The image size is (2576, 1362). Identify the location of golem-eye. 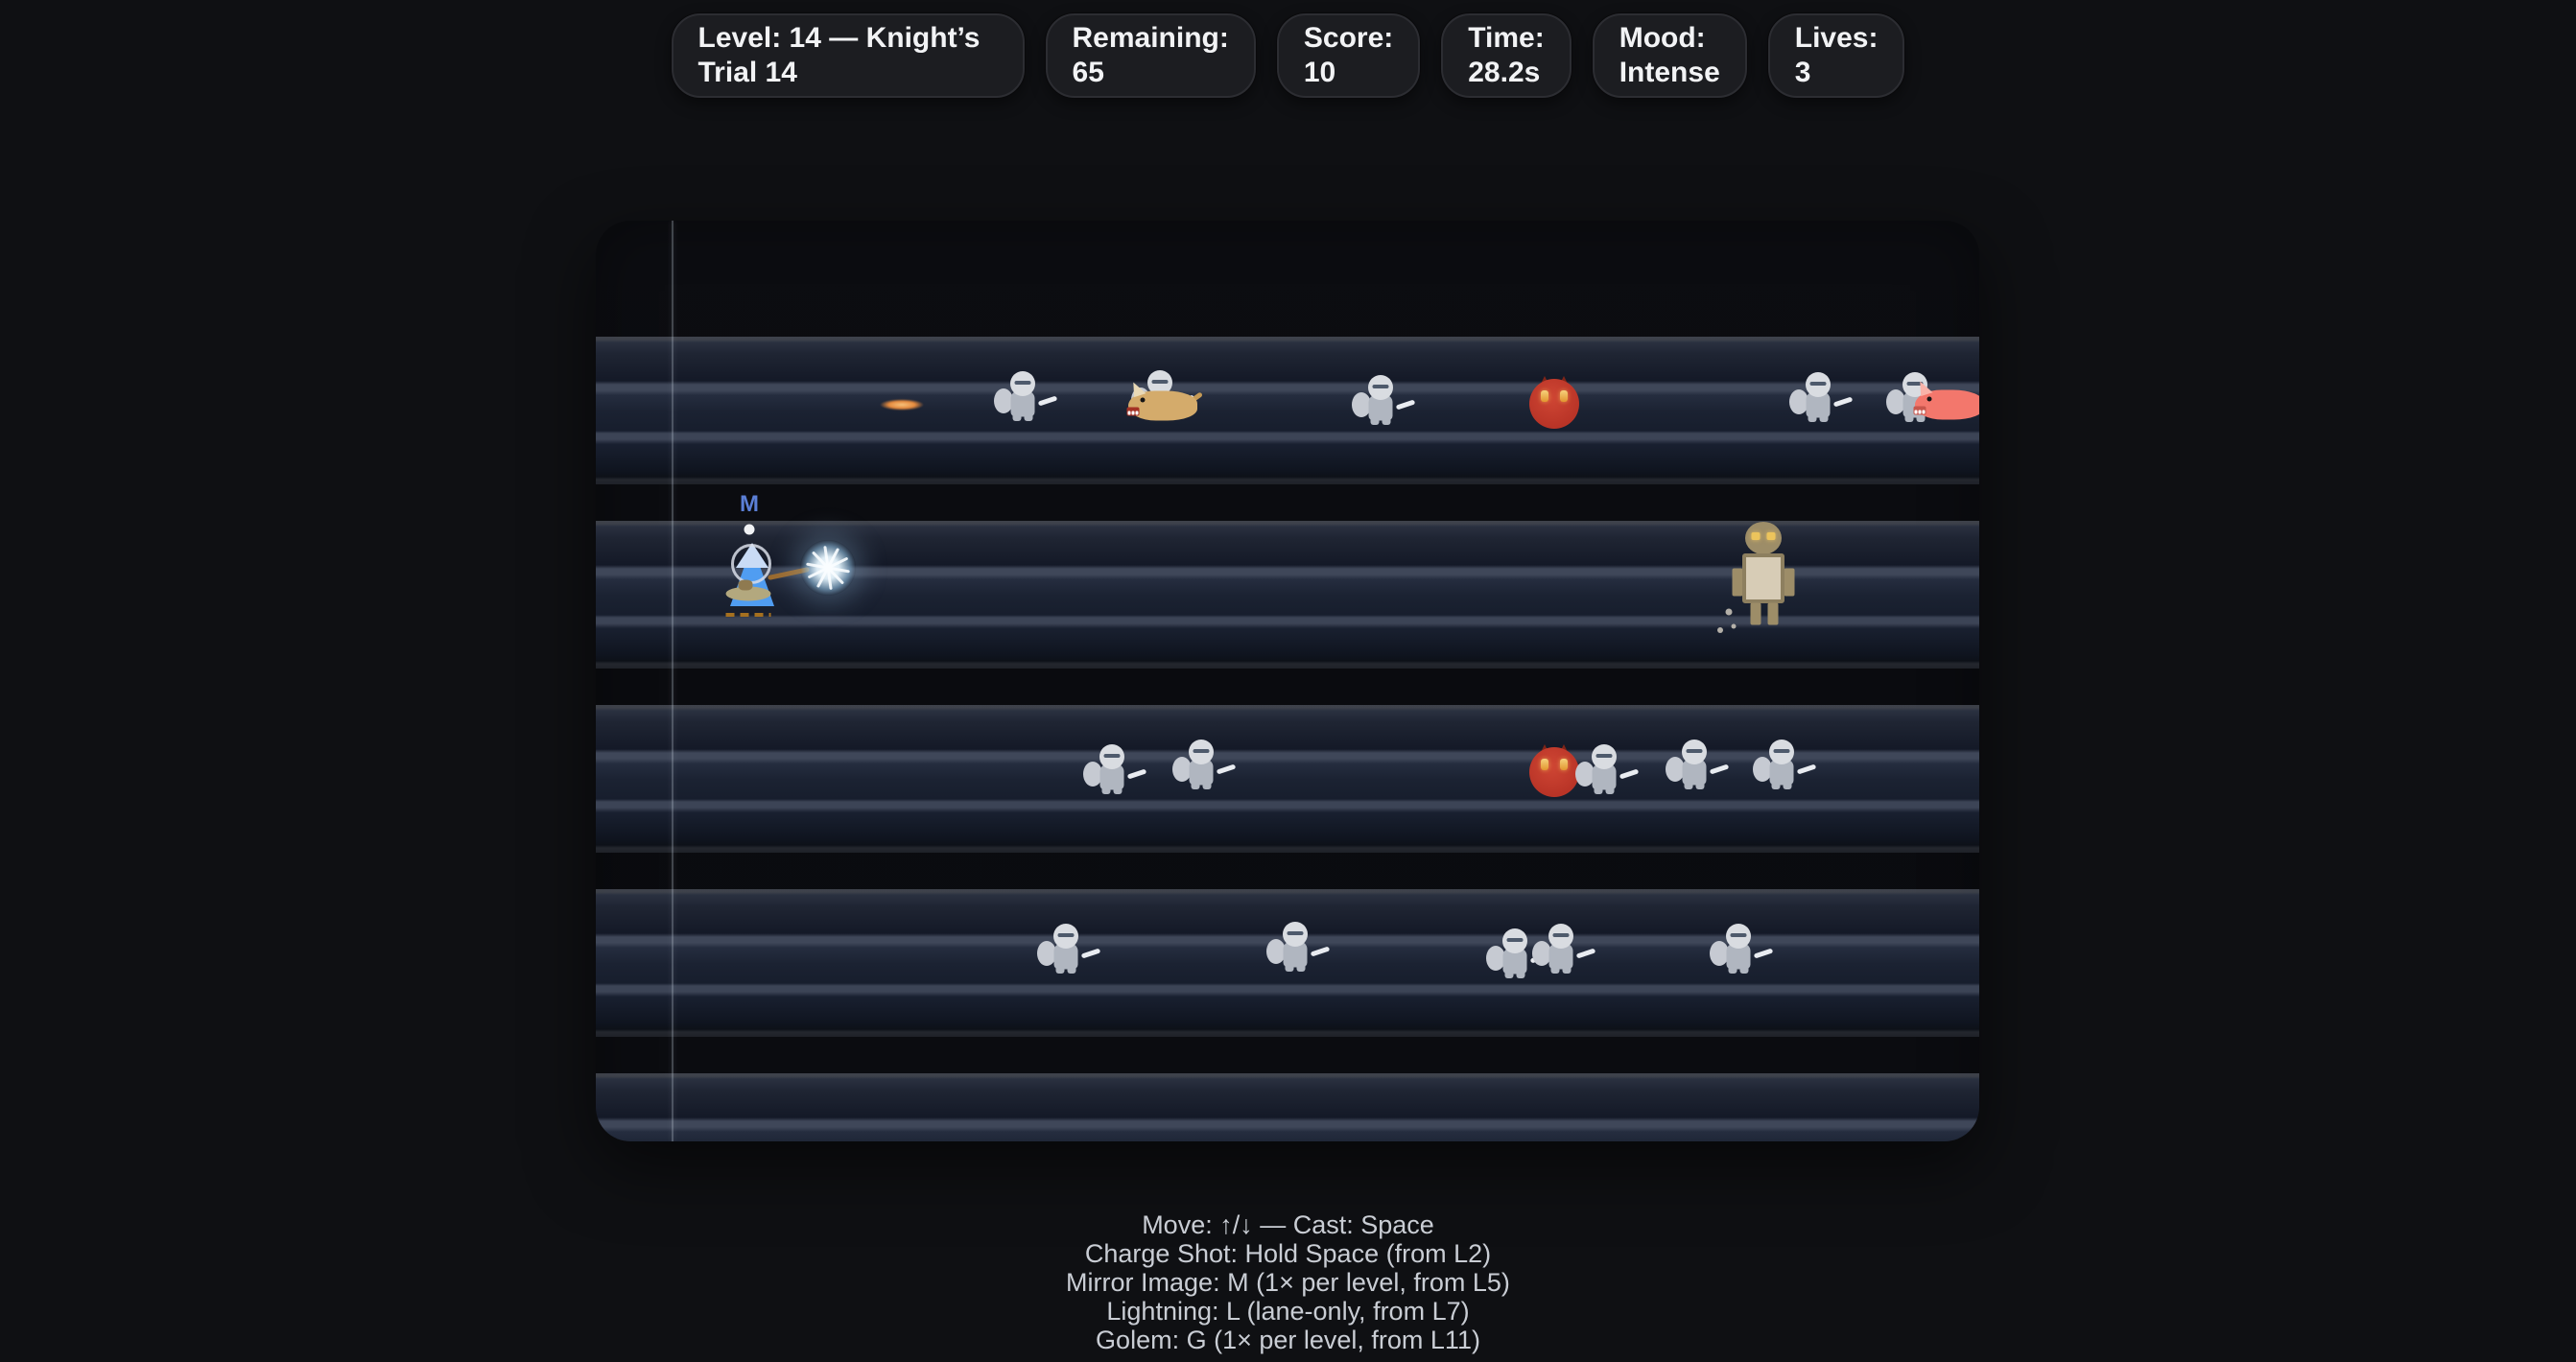
(1771, 536).